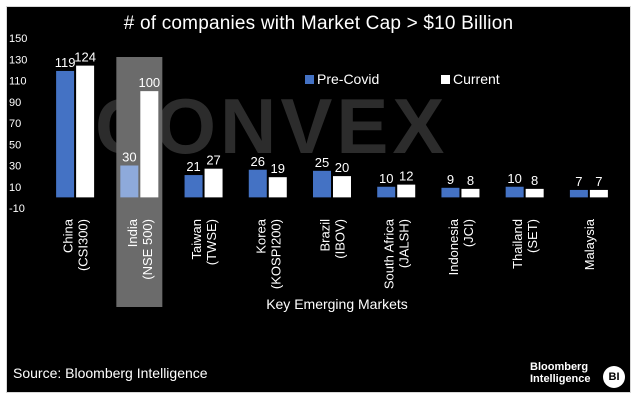 Image resolution: width=642 pixels, height=401 pixels. What do you see at coordinates (450, 179) in the screenshot?
I see `data-label: 9` at bounding box center [450, 179].